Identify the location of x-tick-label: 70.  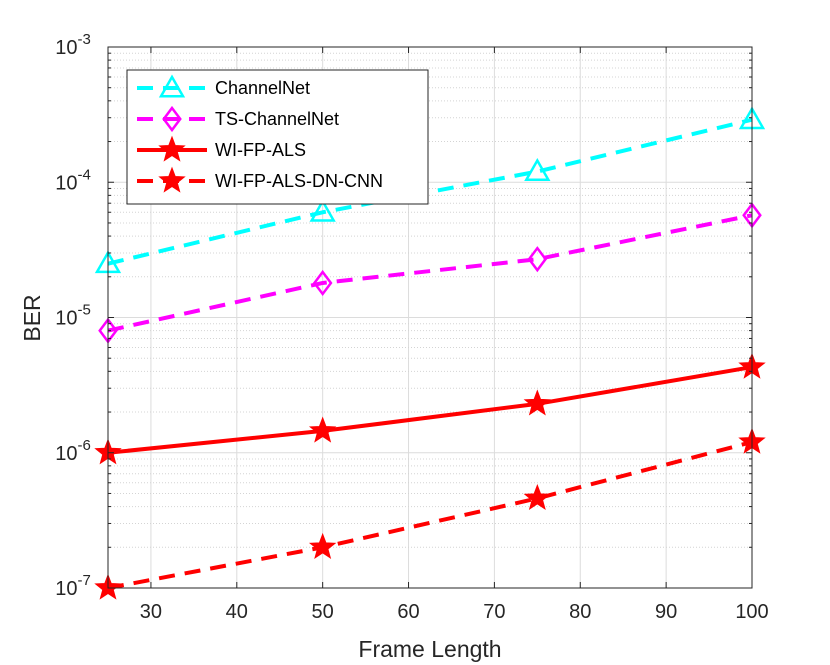
(494, 612).